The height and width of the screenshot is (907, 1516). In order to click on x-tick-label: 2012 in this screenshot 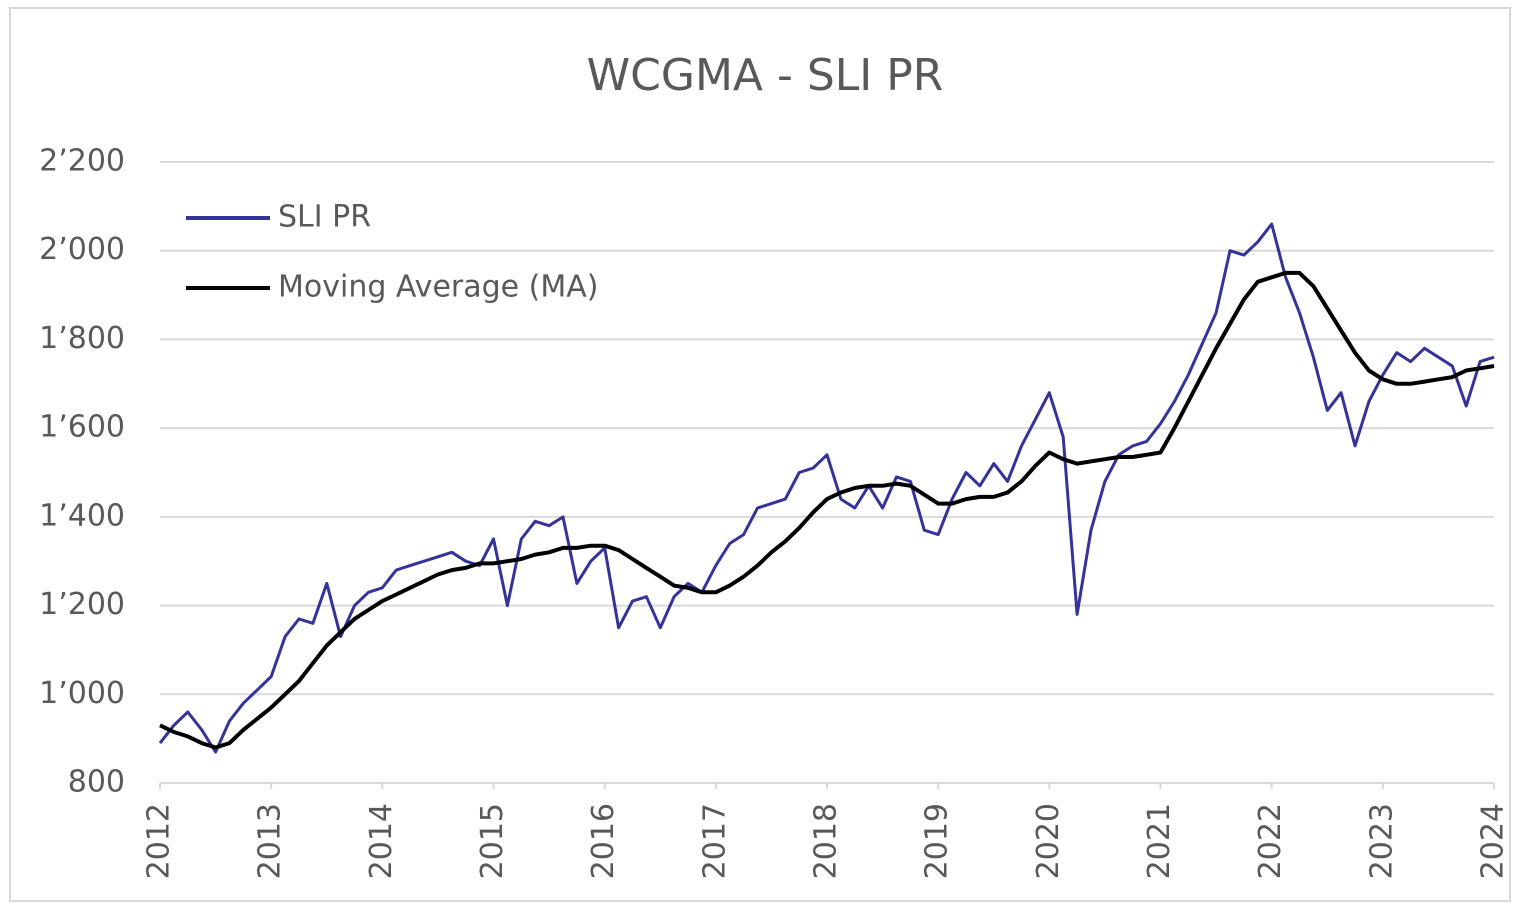, I will do `click(159, 841)`.